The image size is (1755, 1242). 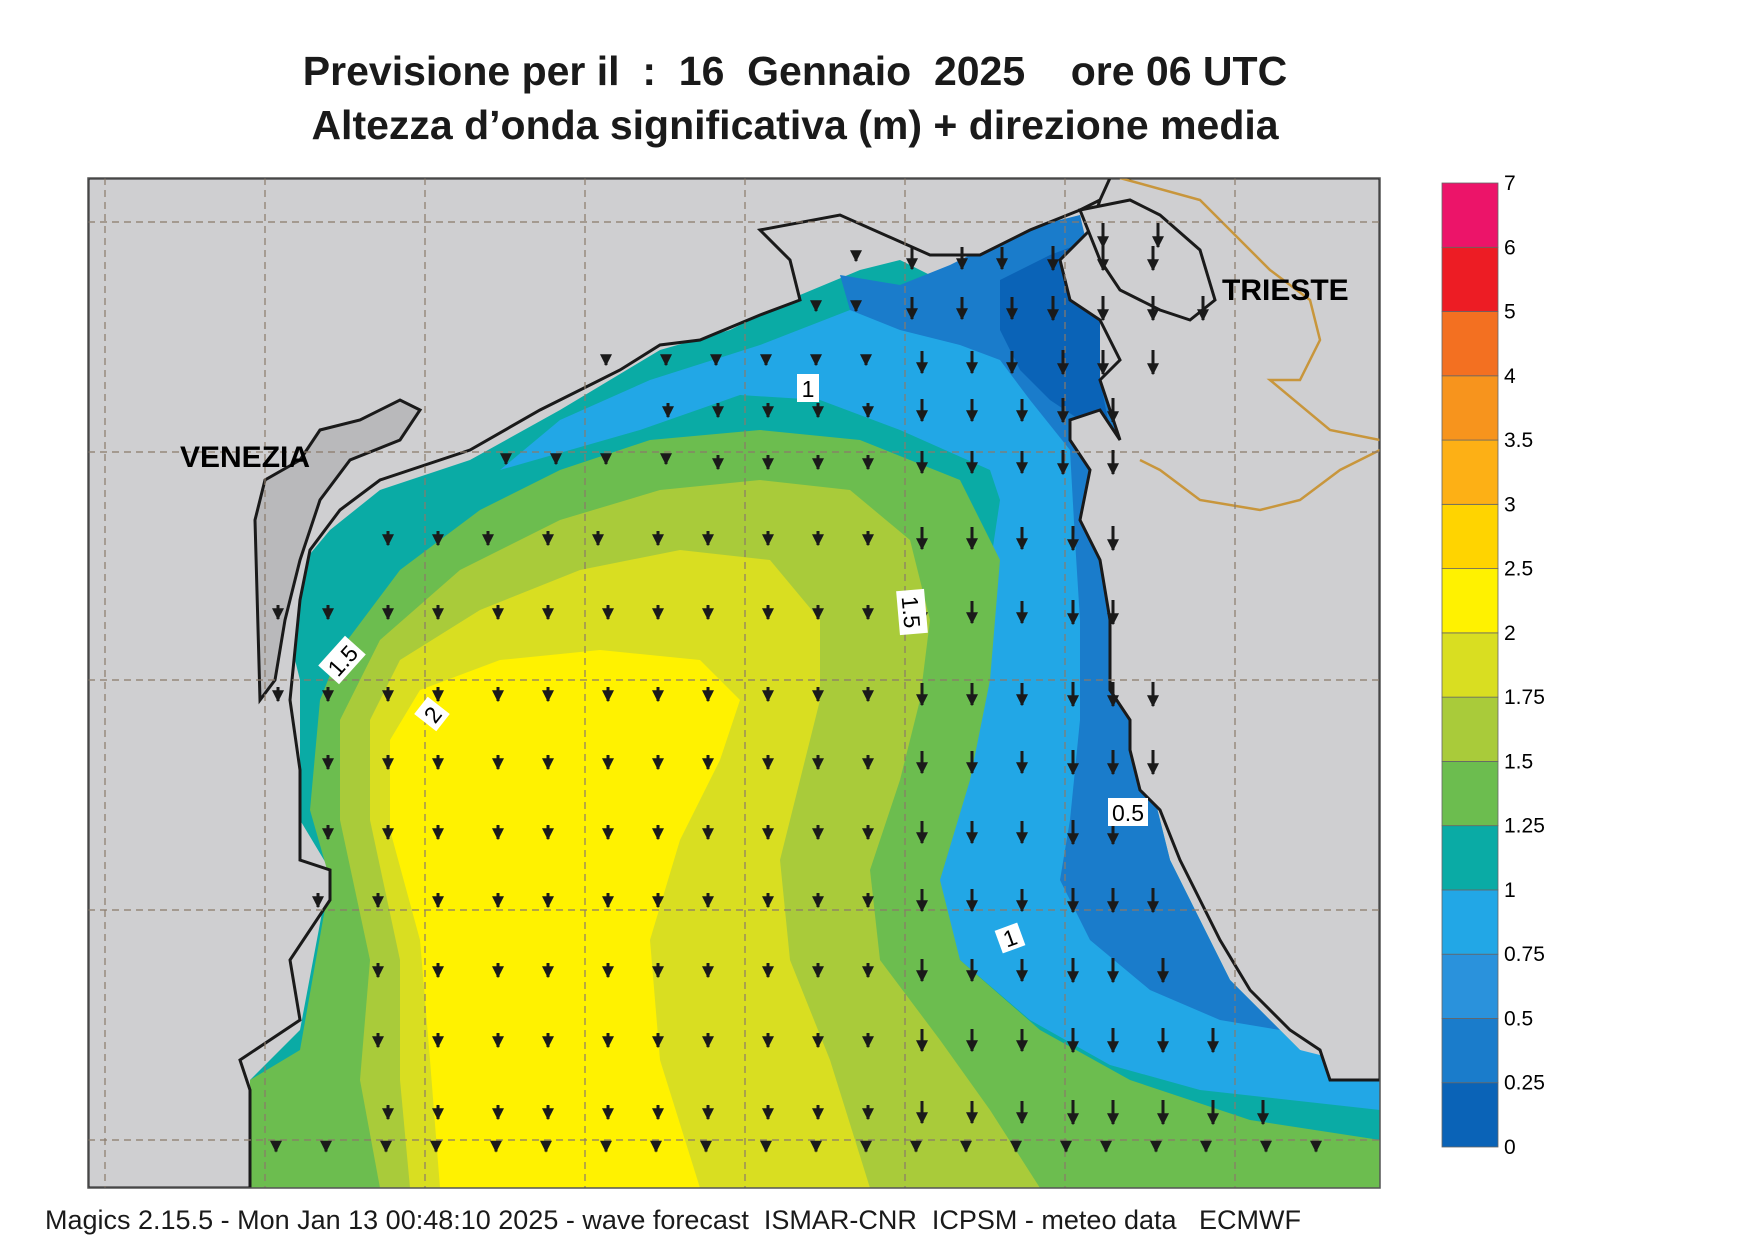 I want to click on colorbar-tick-label: 2.5, so click(x=1518, y=569).